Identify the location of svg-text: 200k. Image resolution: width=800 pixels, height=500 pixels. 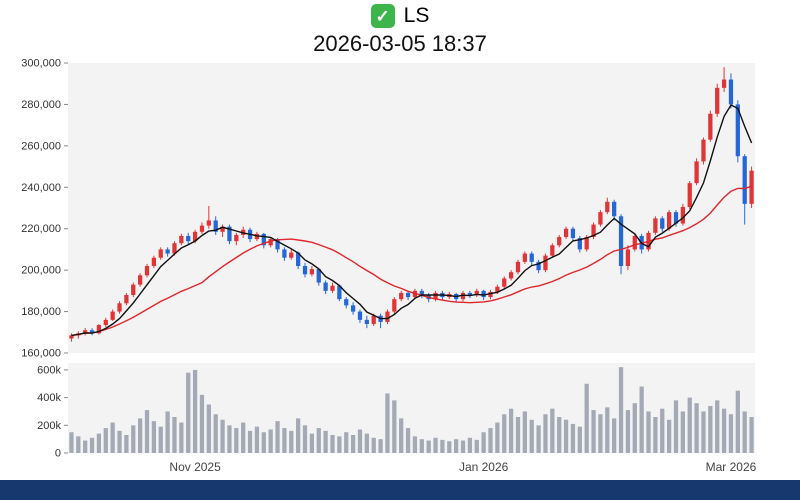
(49, 426).